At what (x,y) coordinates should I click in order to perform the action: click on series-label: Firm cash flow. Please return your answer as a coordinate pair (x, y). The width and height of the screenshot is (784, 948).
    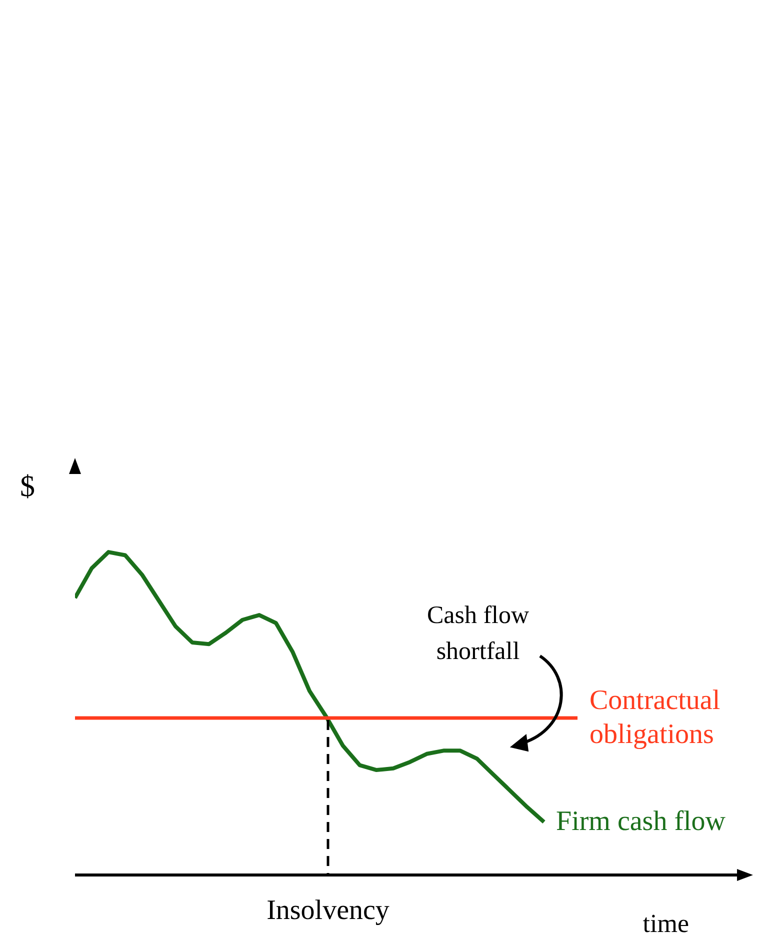
    Looking at the image, I should click on (641, 822).